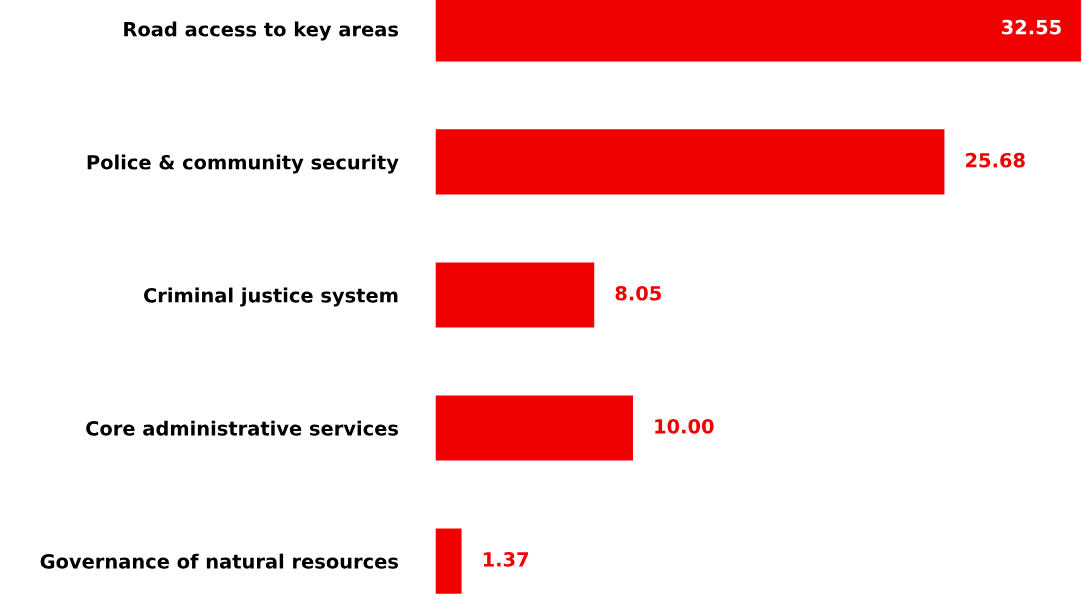 The height and width of the screenshot is (602, 1083). Describe the element at coordinates (261, 31) in the screenshot. I see `y-tick-label: Road access to key areas` at that location.